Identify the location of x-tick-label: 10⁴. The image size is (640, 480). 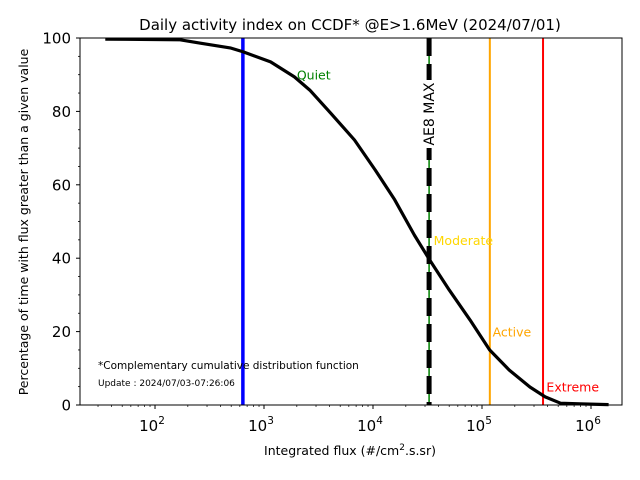
(370, 425).